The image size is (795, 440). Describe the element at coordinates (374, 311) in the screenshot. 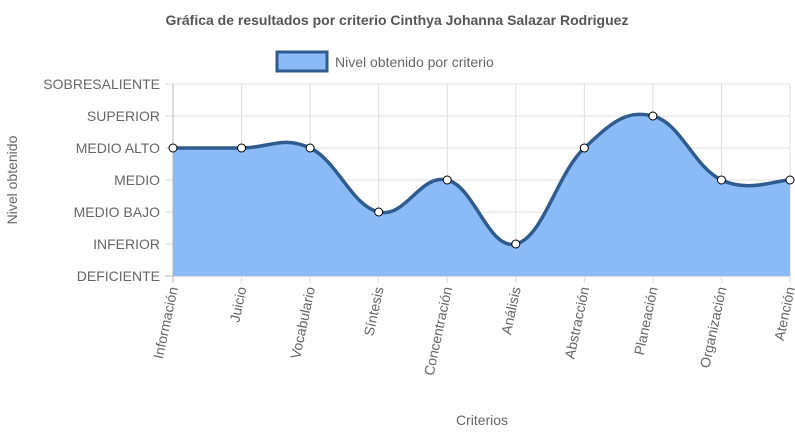

I see `x-tick-label: Síntesis` at that location.